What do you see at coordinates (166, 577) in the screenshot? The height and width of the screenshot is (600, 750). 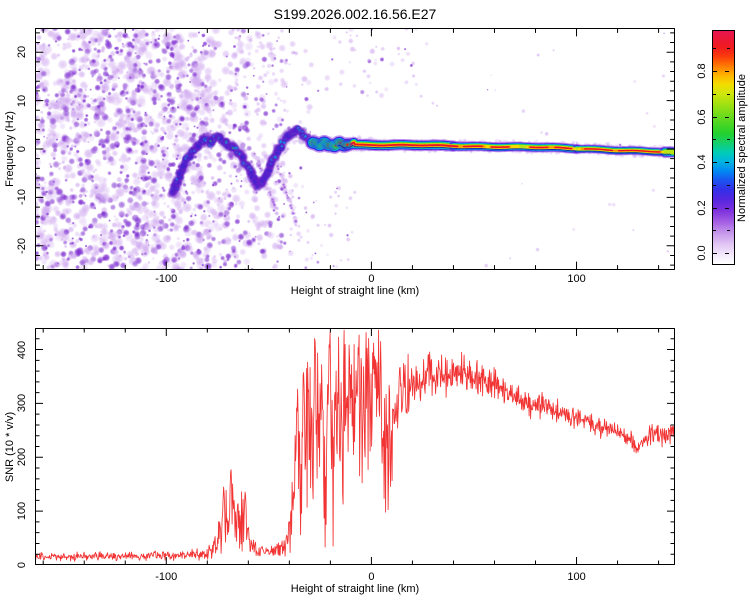 I see `bottom-x-tick-label: -100` at bounding box center [166, 577].